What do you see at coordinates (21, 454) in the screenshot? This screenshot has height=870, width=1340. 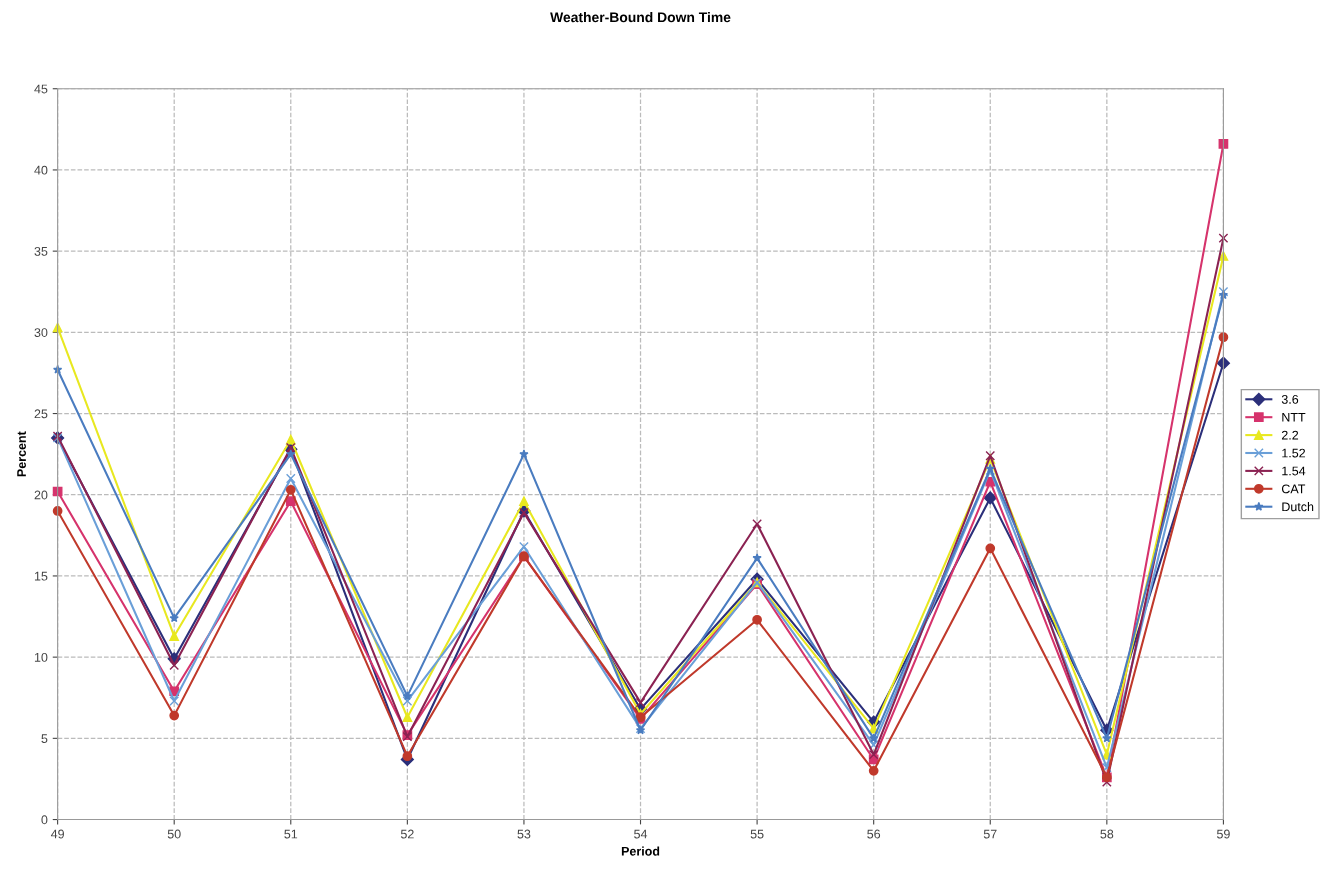 I see `y-axis-title: Percent` at bounding box center [21, 454].